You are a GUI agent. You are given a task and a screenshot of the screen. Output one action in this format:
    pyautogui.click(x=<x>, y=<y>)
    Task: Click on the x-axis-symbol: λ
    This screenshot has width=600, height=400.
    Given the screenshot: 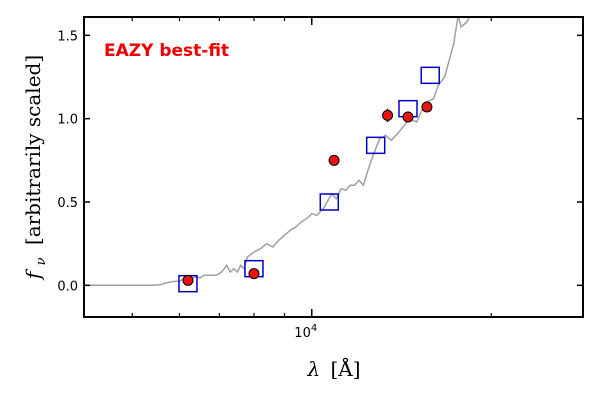 What is the action you would take?
    pyautogui.click(x=313, y=369)
    